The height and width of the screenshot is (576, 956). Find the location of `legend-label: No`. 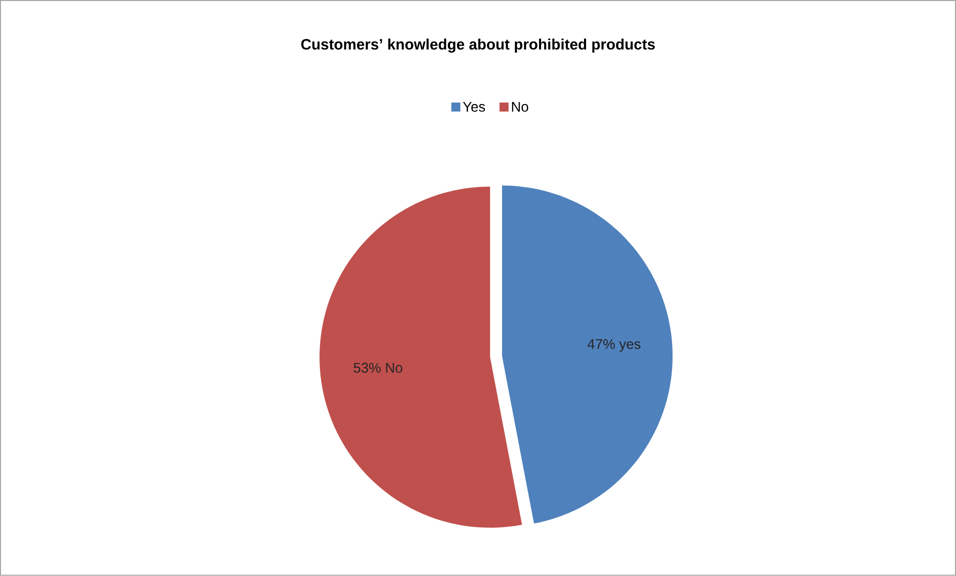

legend-label: No is located at coordinates (520, 107).